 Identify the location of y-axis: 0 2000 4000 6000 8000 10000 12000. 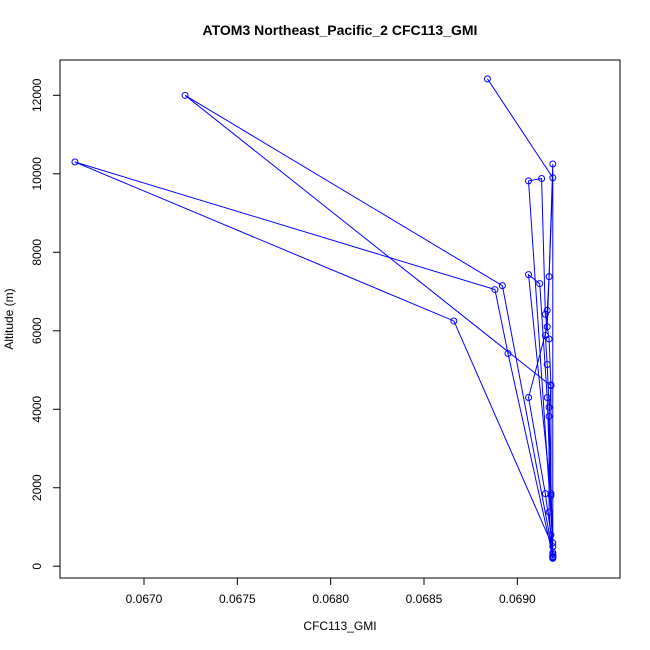
(45, 324).